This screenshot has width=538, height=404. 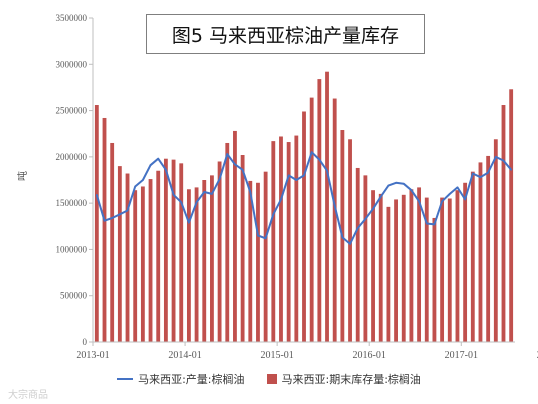 I want to click on y-axis-label: 吨, so click(x=23, y=176).